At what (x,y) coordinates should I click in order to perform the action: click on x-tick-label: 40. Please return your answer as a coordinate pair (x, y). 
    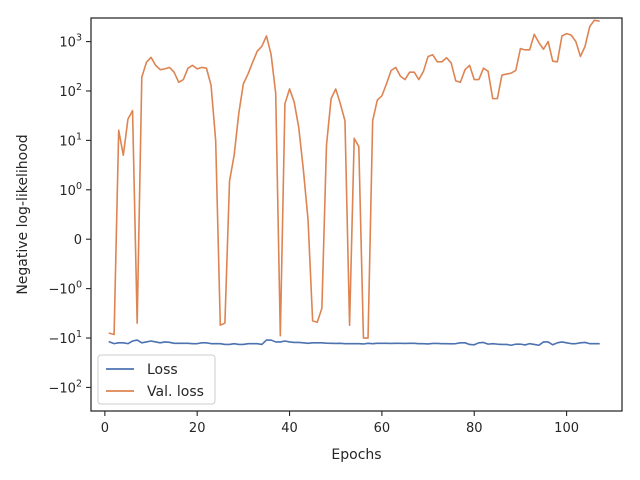
    Looking at the image, I should click on (289, 428).